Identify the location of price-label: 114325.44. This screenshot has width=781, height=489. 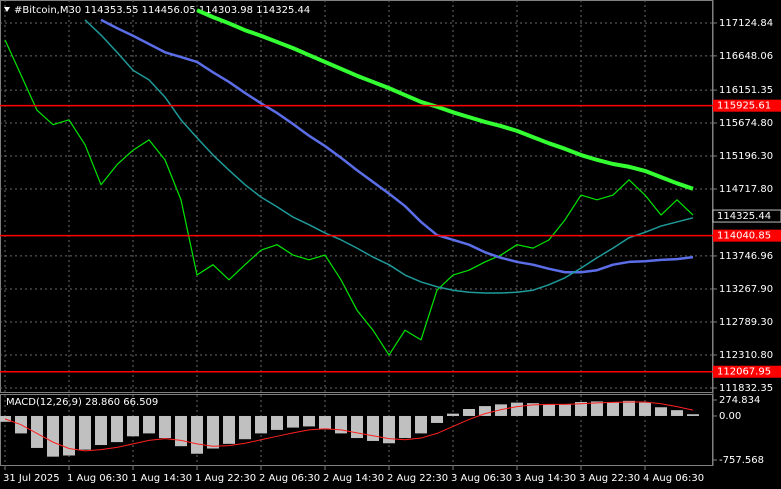
(744, 216).